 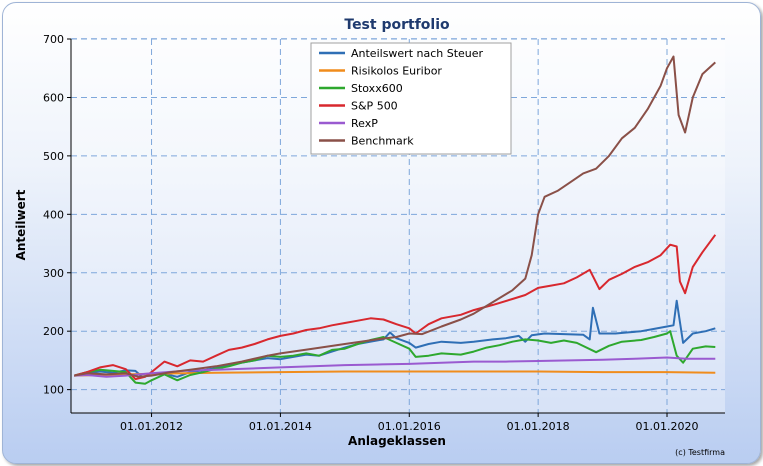 What do you see at coordinates (53, 390) in the screenshot?
I see `y-tick-label-0: 100` at bounding box center [53, 390].